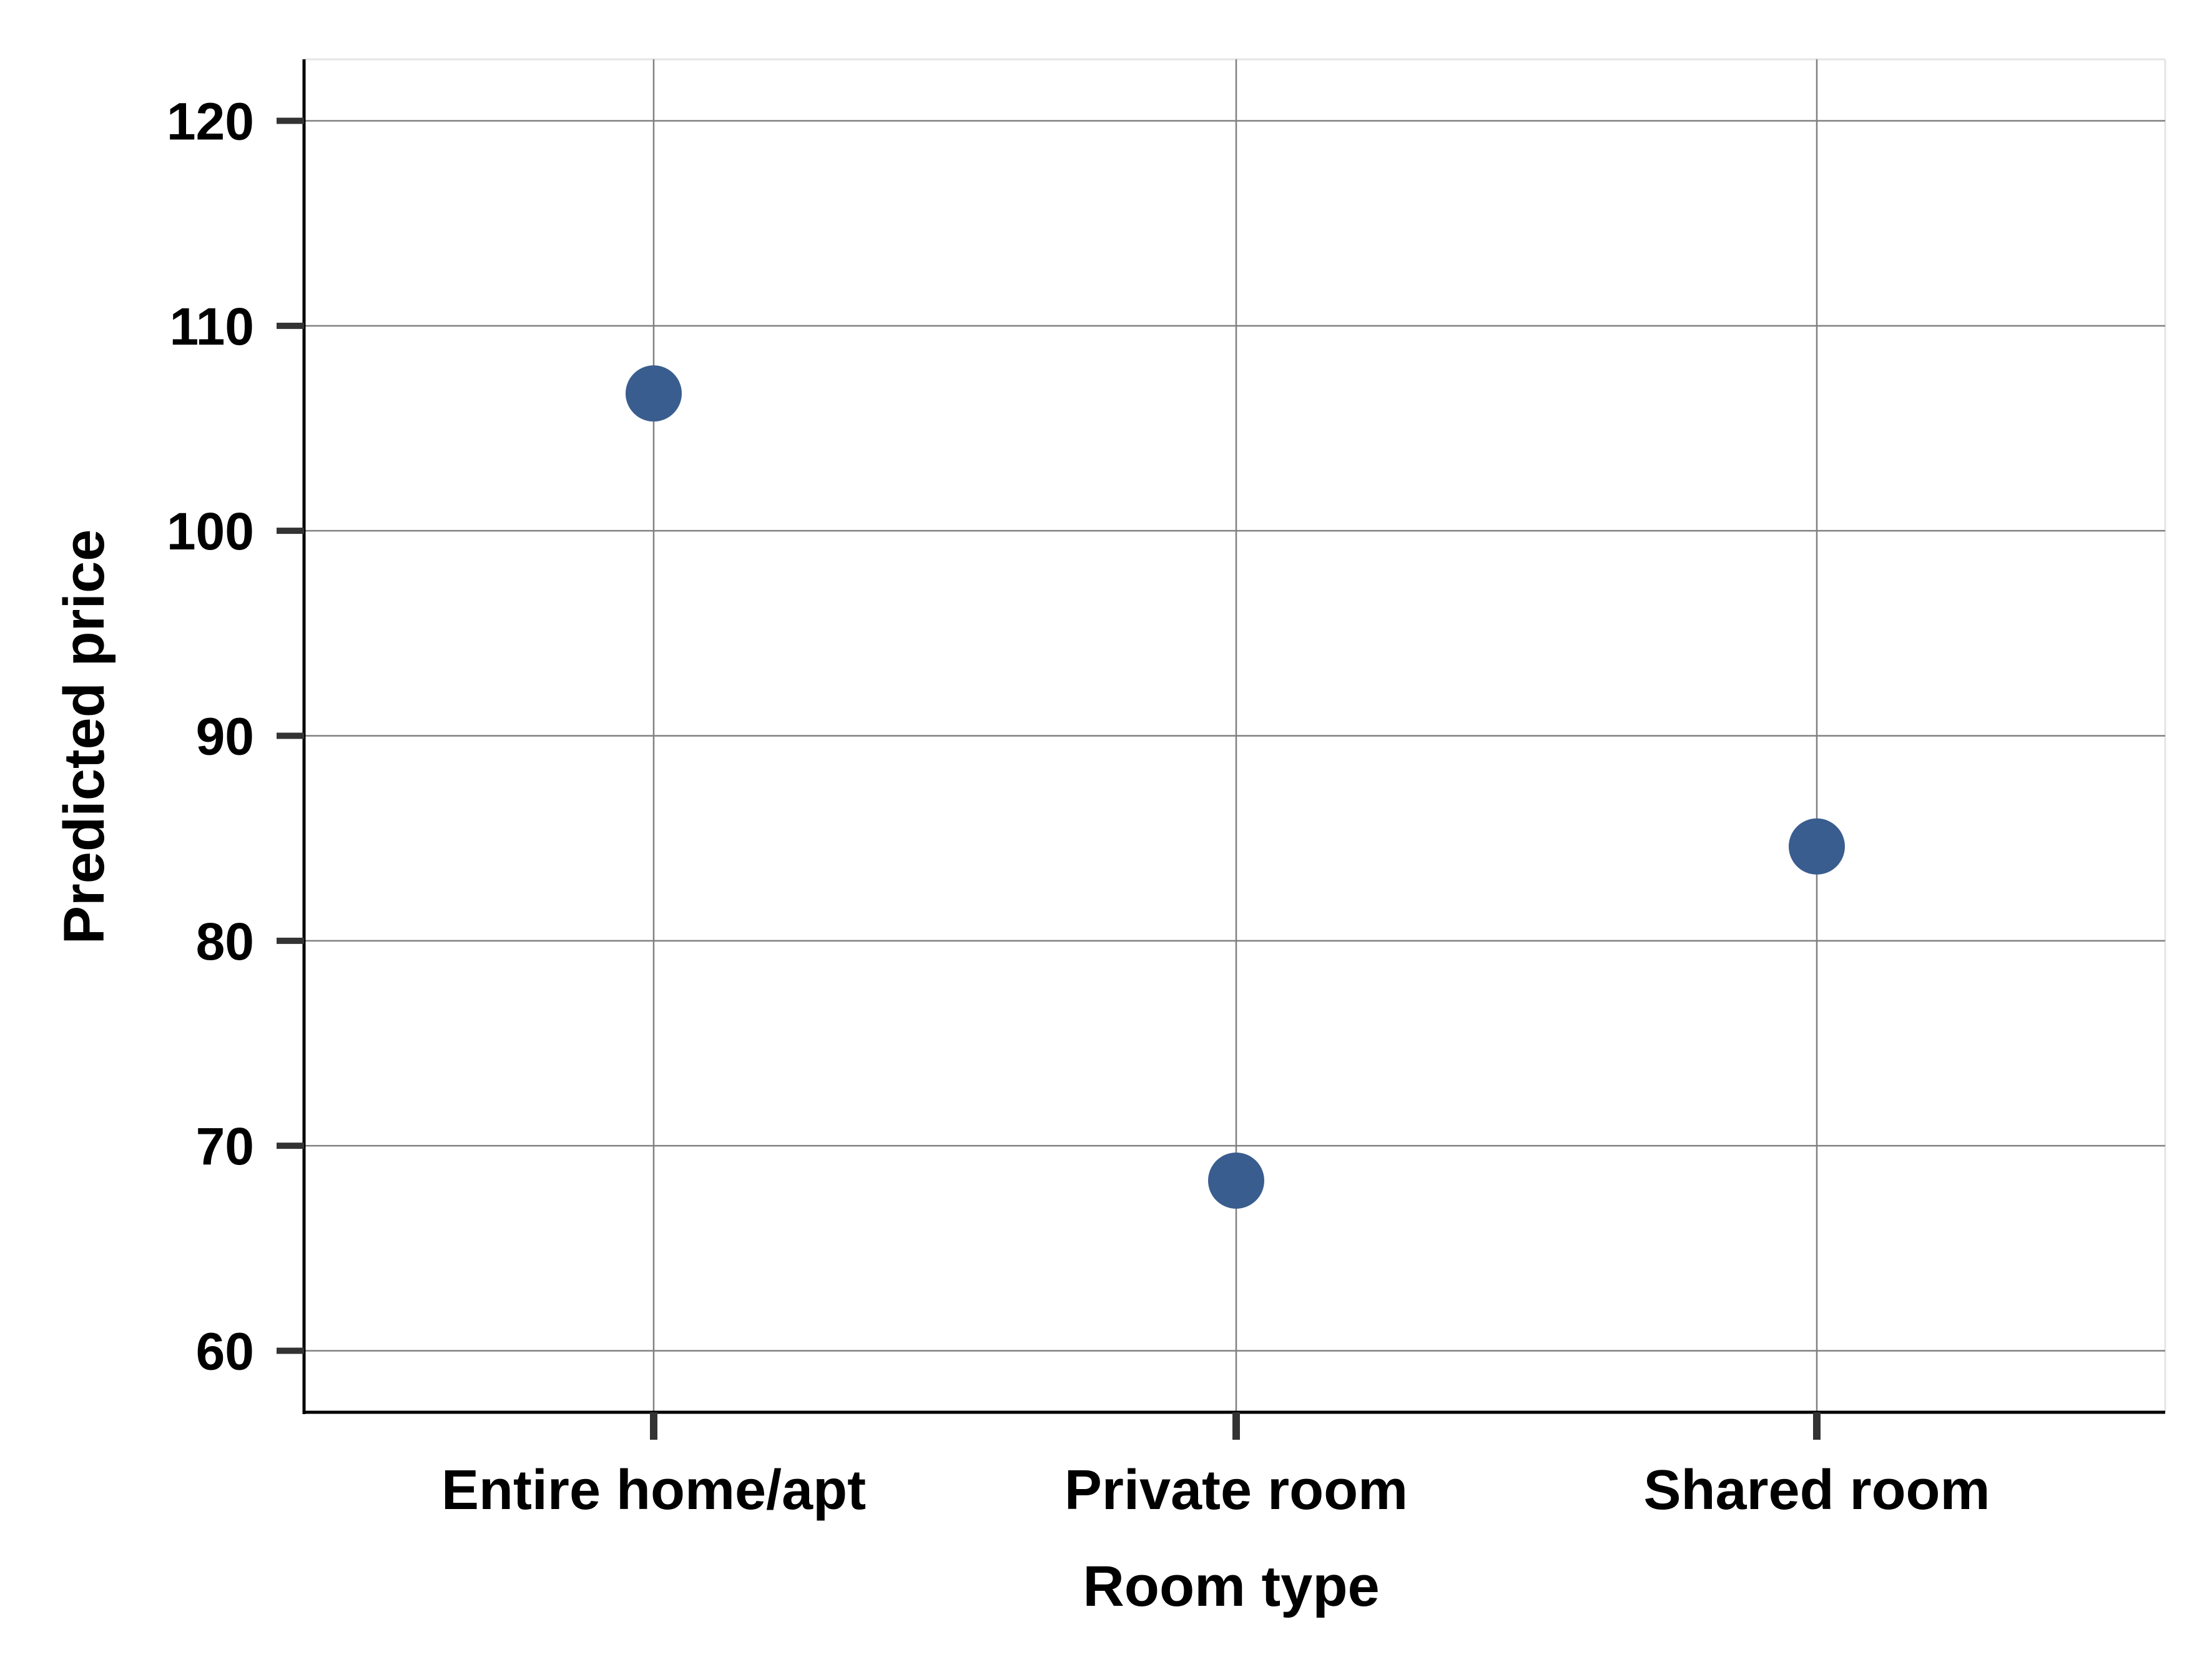 The width and height of the screenshot is (2212, 1662). Describe the element at coordinates (210, 122) in the screenshot. I see `y-tick-label-120: 120` at that location.